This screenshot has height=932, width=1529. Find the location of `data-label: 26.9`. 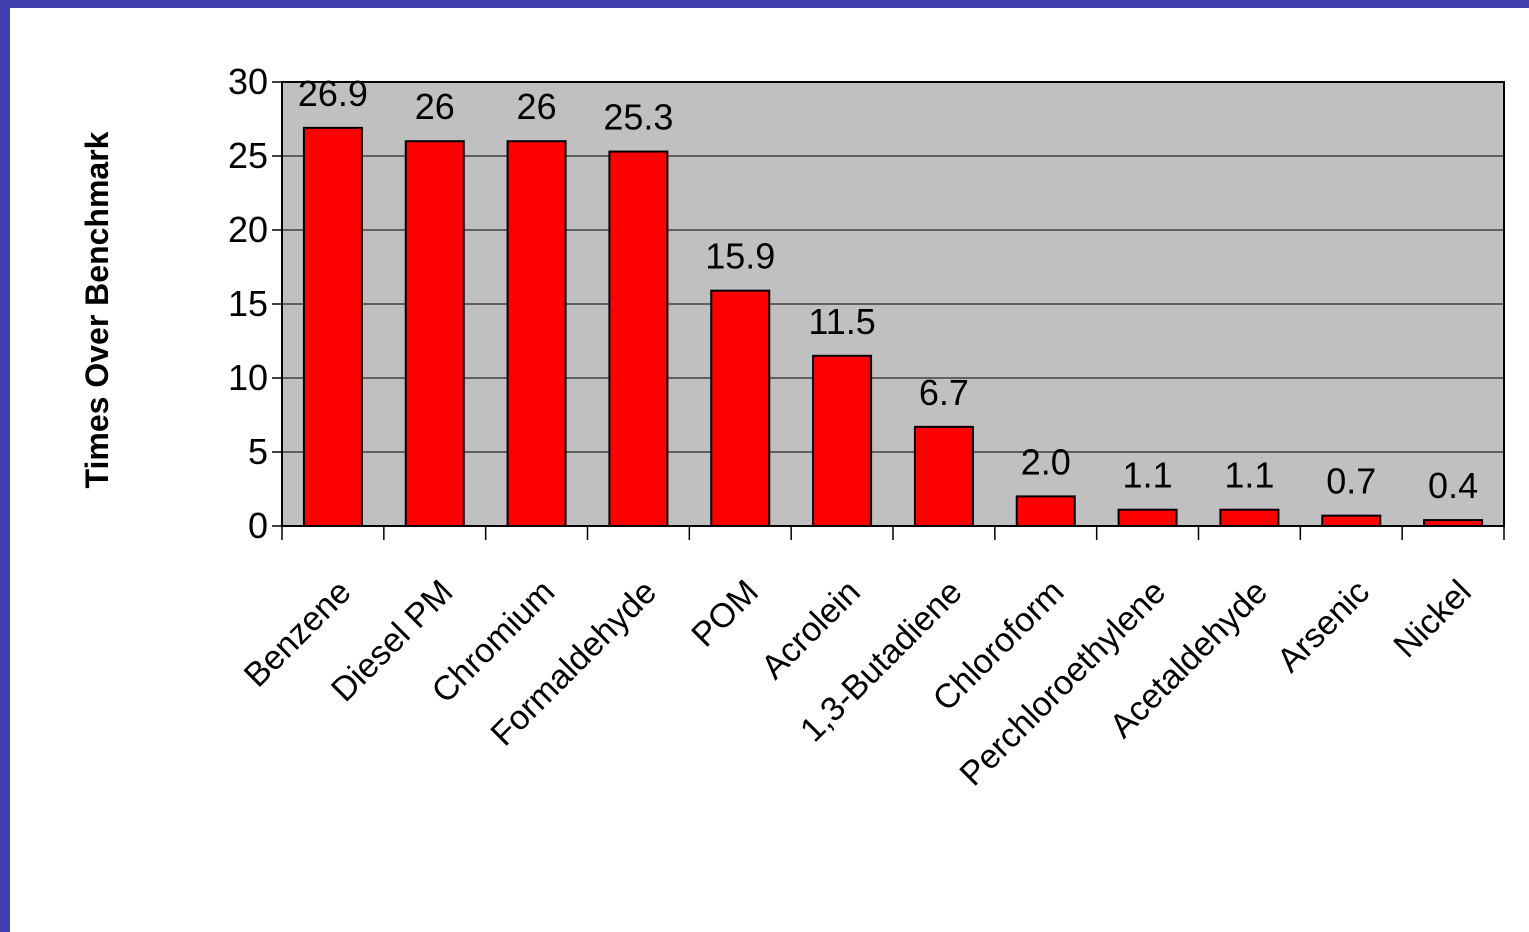

data-label: 26.9 is located at coordinates (333, 93).